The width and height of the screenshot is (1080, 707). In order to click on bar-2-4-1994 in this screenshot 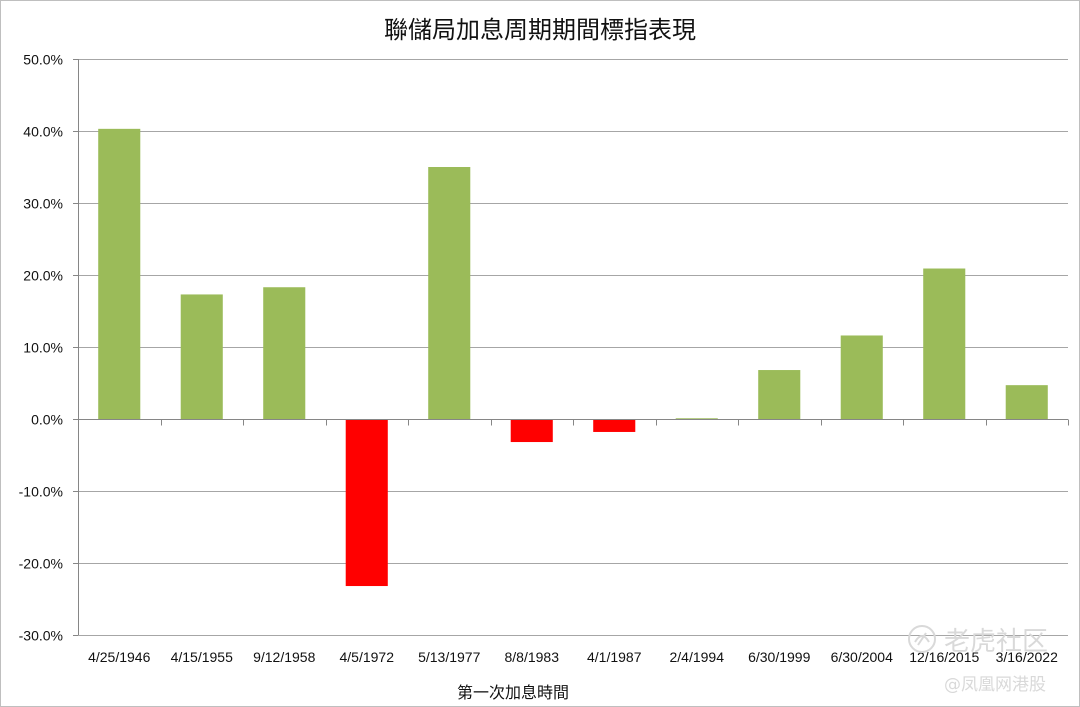, I will do `click(696, 419)`.